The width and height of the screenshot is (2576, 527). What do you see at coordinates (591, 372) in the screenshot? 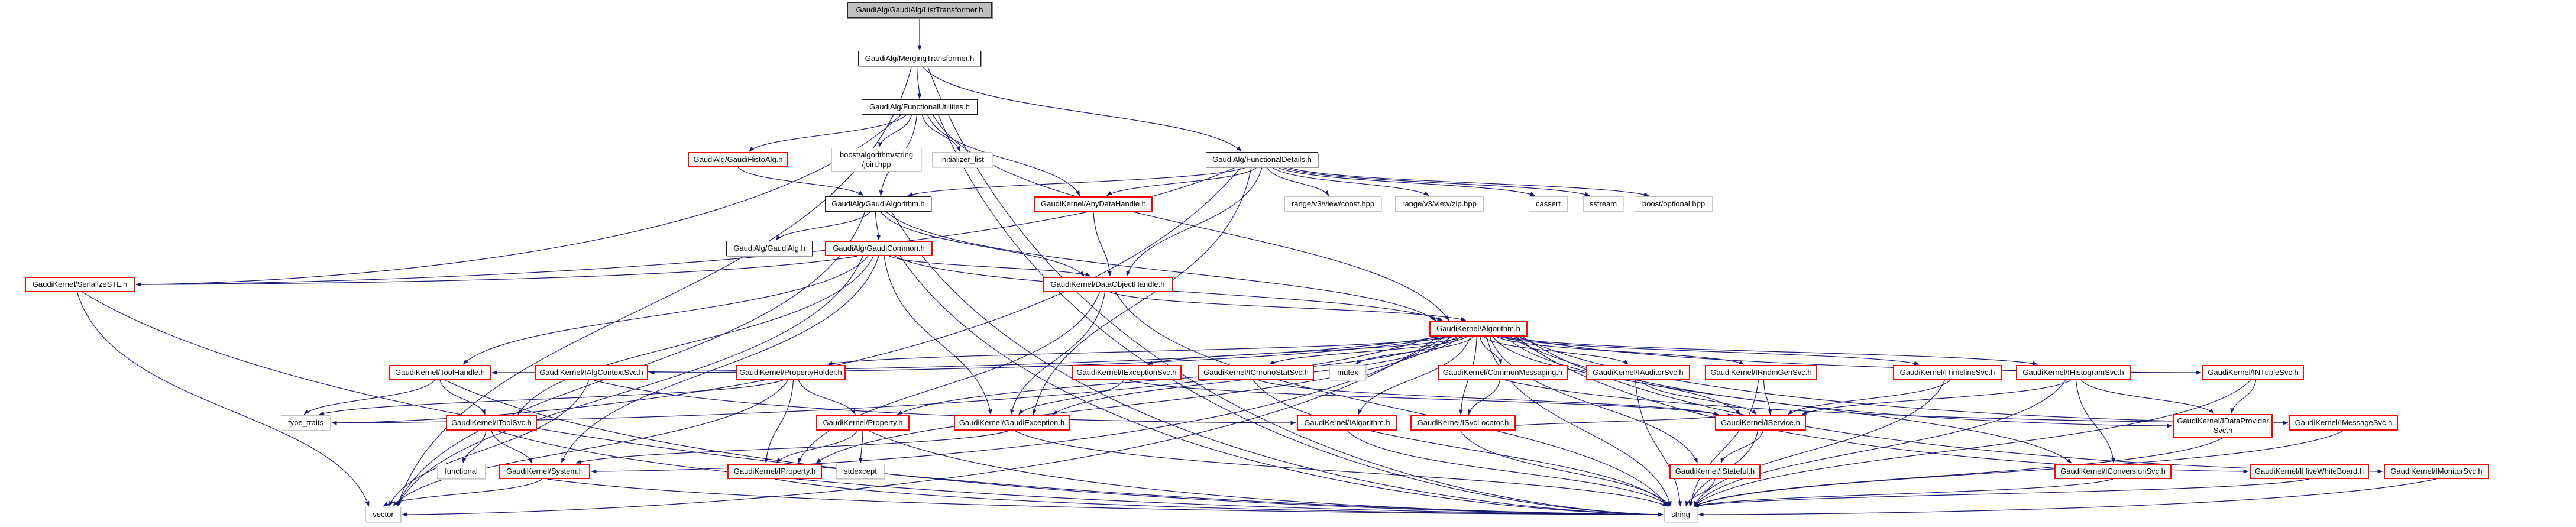
I see `graph-node-iactx: GaudiKernel/IAlgContextSvc.h` at bounding box center [591, 372].